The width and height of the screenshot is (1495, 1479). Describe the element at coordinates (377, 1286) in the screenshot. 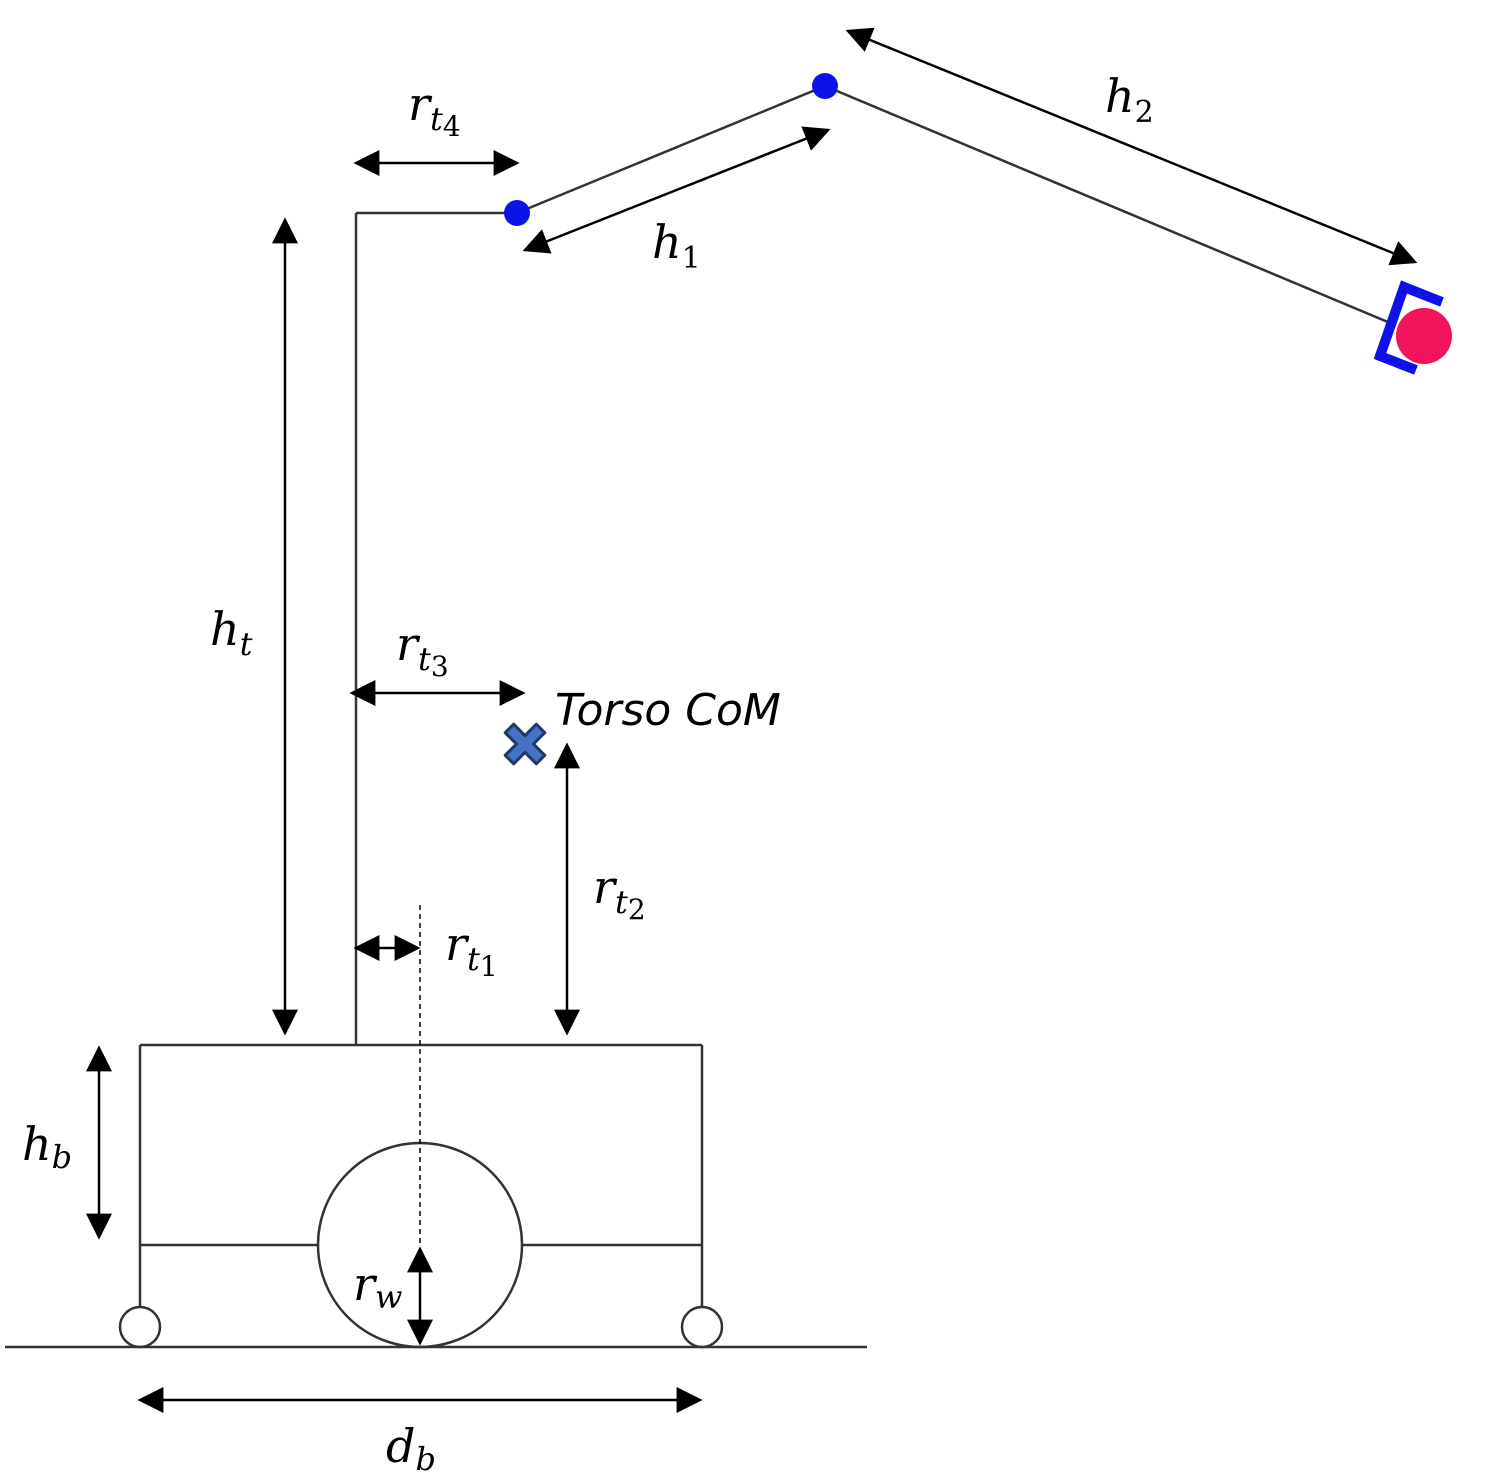

I see `rw-label: rw` at that location.